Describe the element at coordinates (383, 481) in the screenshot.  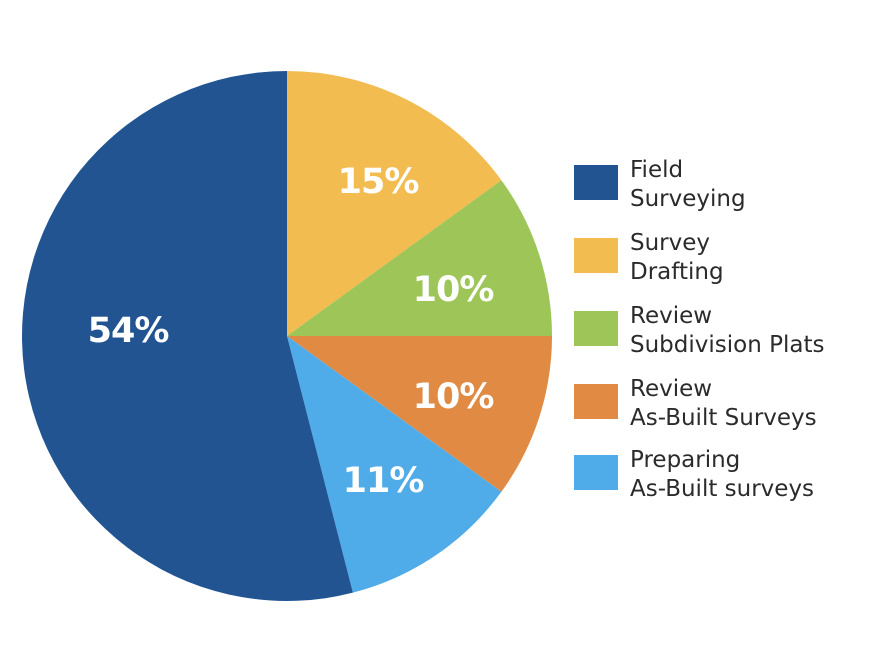
I see `slice-percent-label: 11%` at that location.